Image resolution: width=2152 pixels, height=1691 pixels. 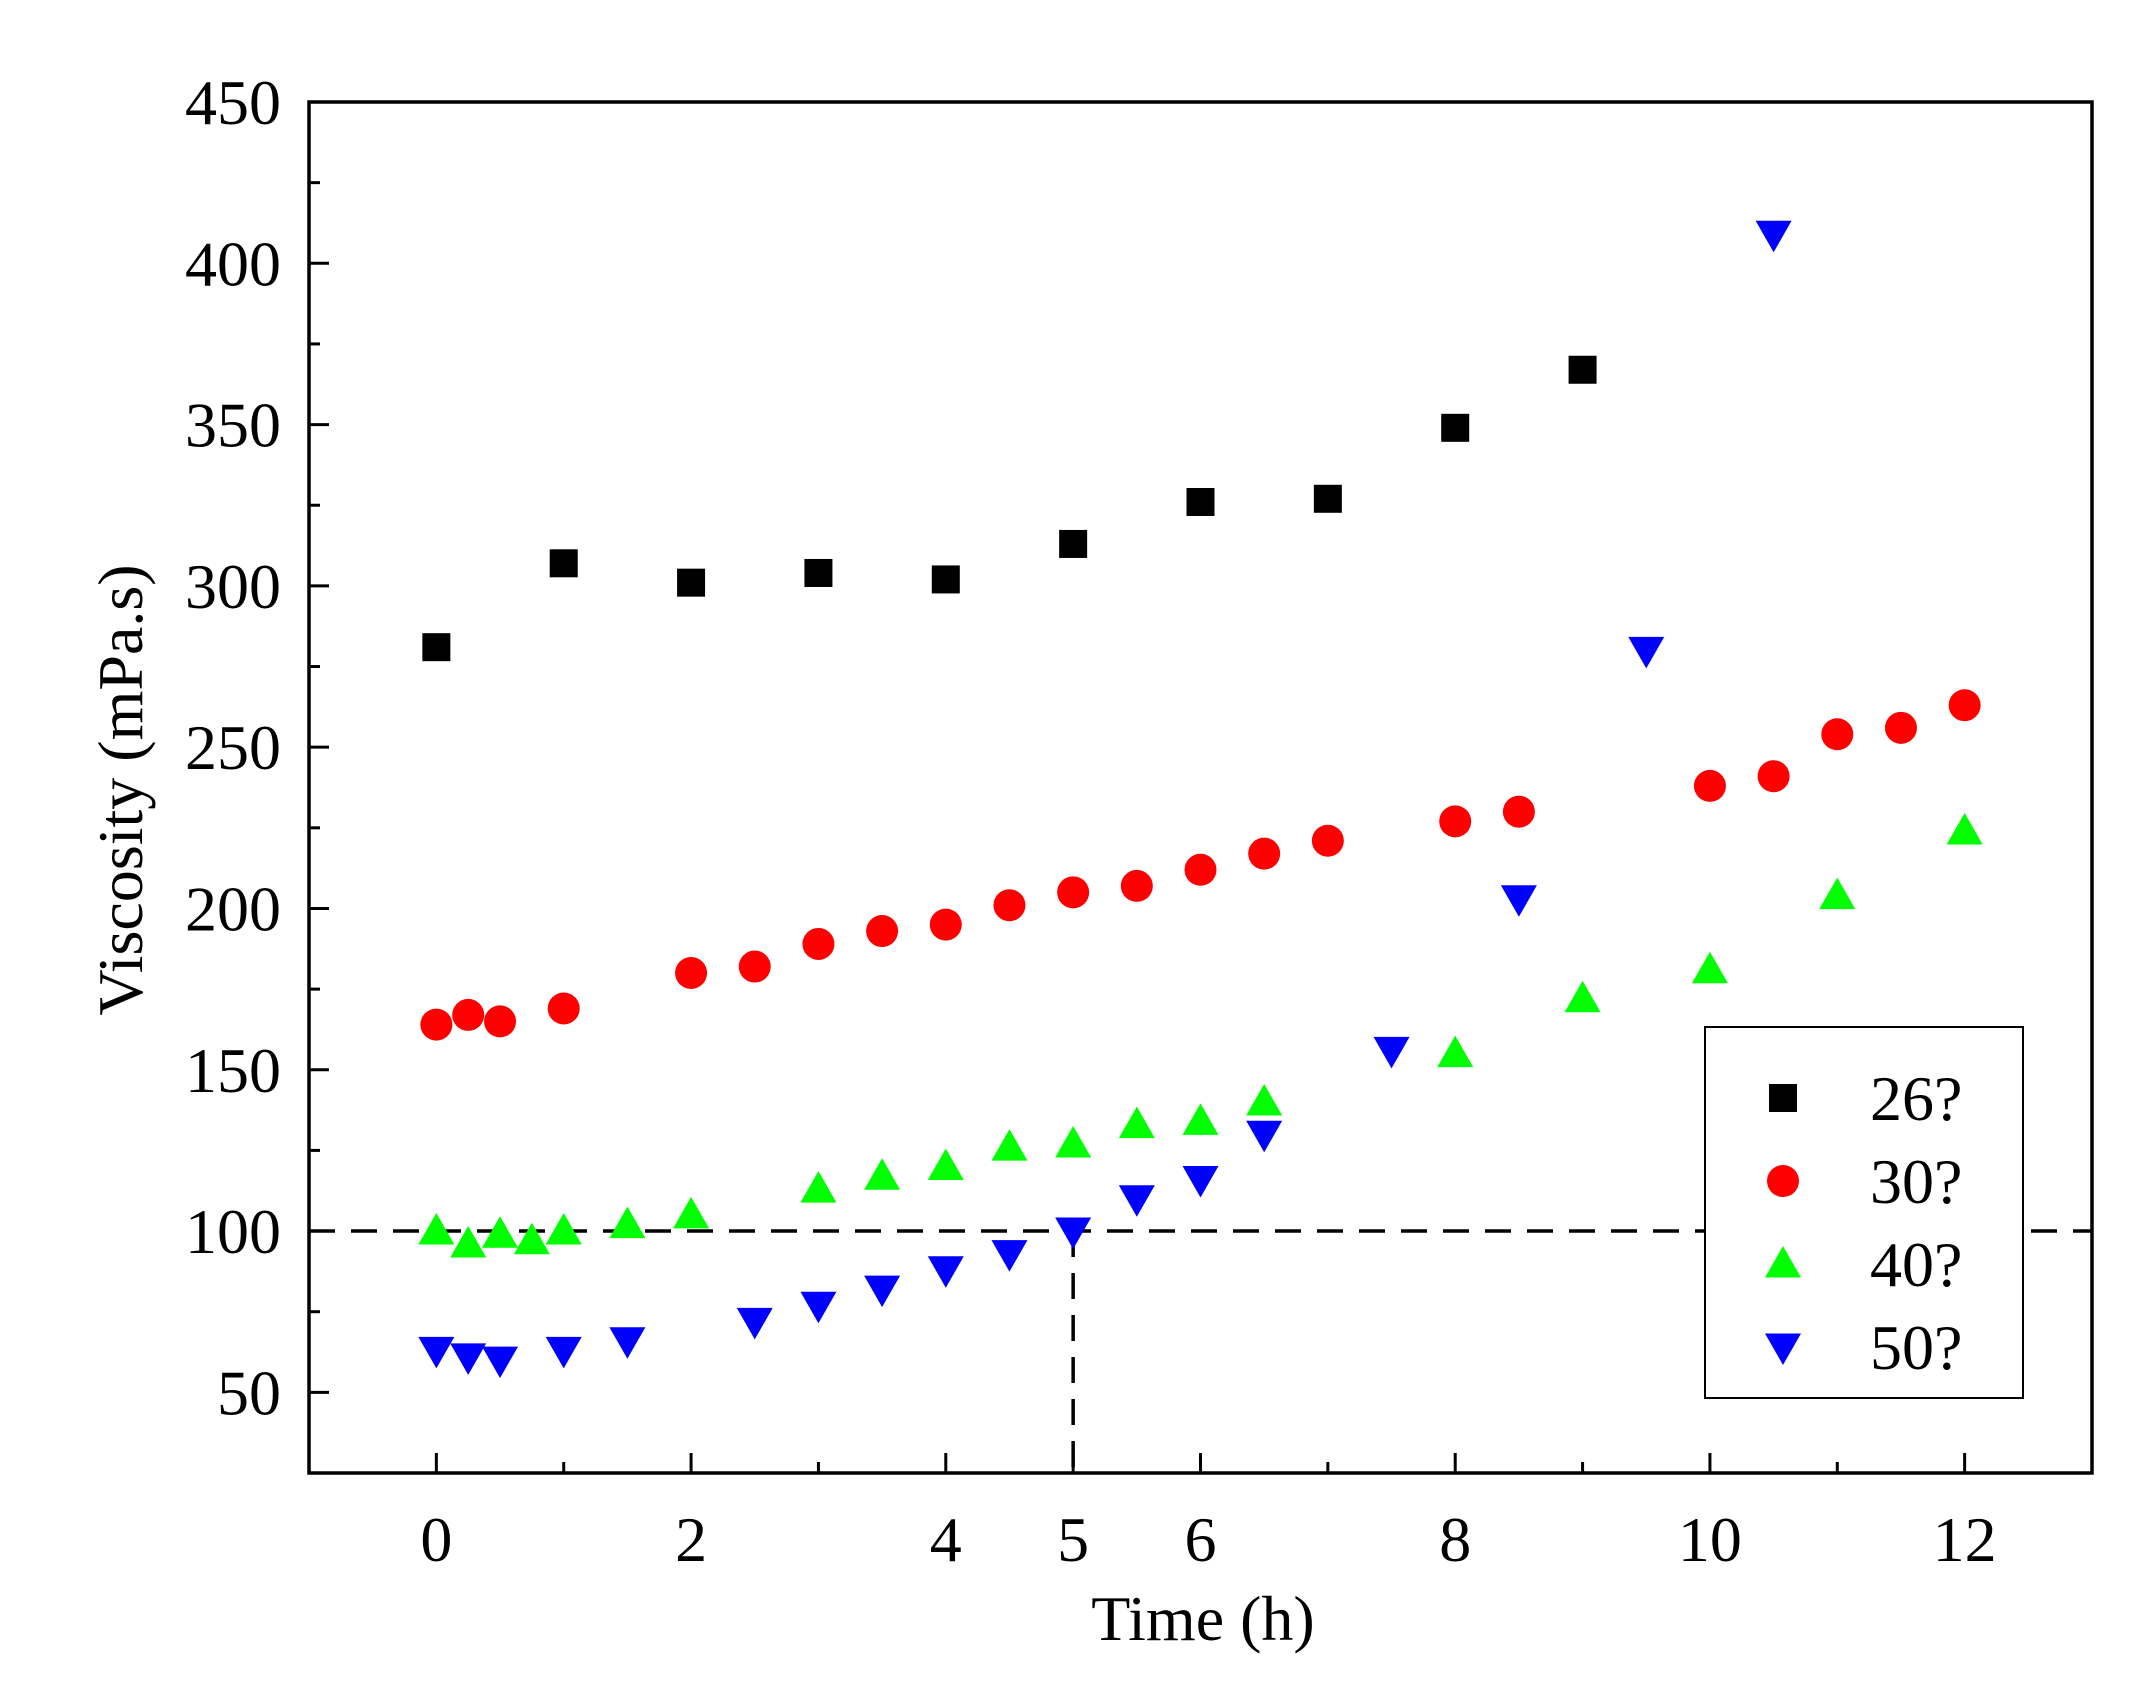 What do you see at coordinates (233, 1231) in the screenshot?
I see `y-tick-label: 100` at bounding box center [233, 1231].